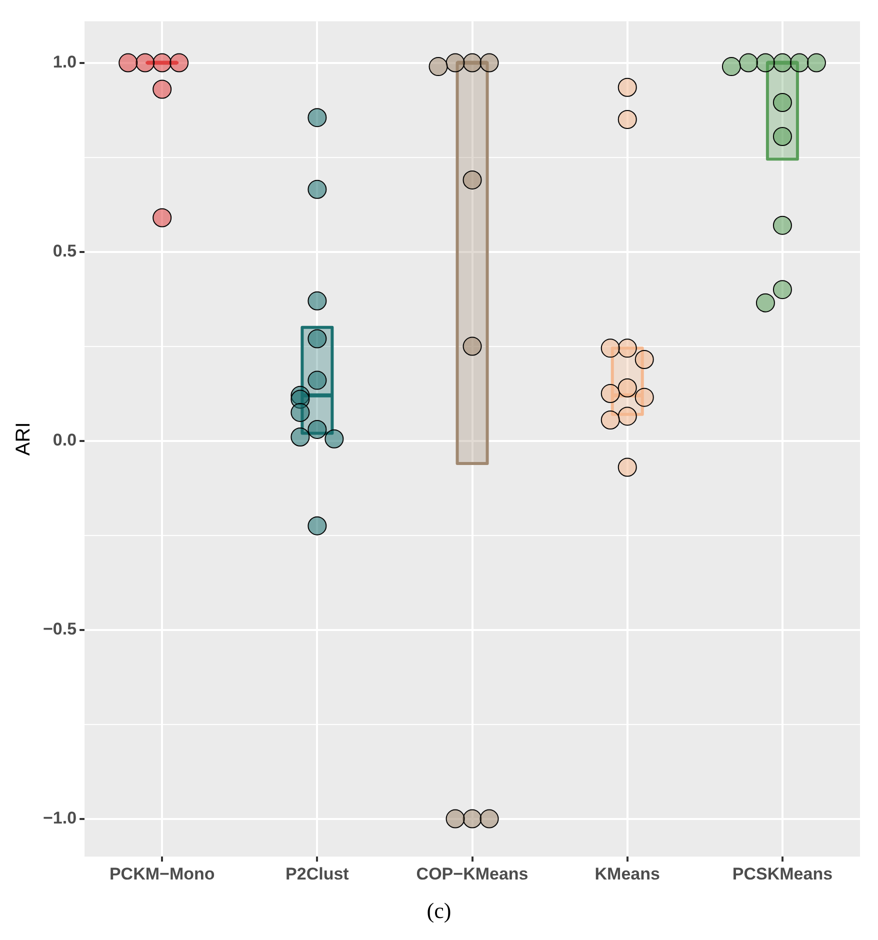 The image size is (878, 940). I want to click on x-tick-label: PCKM−Mono, so click(162, 874).